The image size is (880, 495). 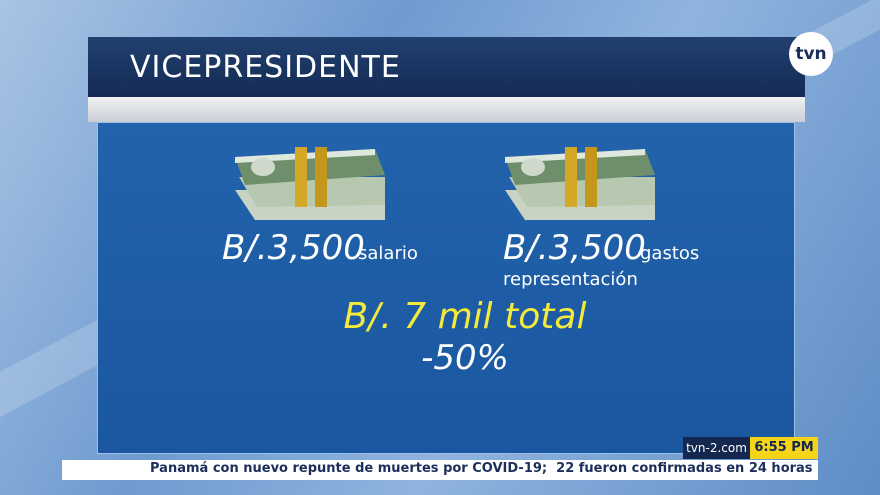 What do you see at coordinates (811, 54) in the screenshot?
I see `logo: tvn` at bounding box center [811, 54].